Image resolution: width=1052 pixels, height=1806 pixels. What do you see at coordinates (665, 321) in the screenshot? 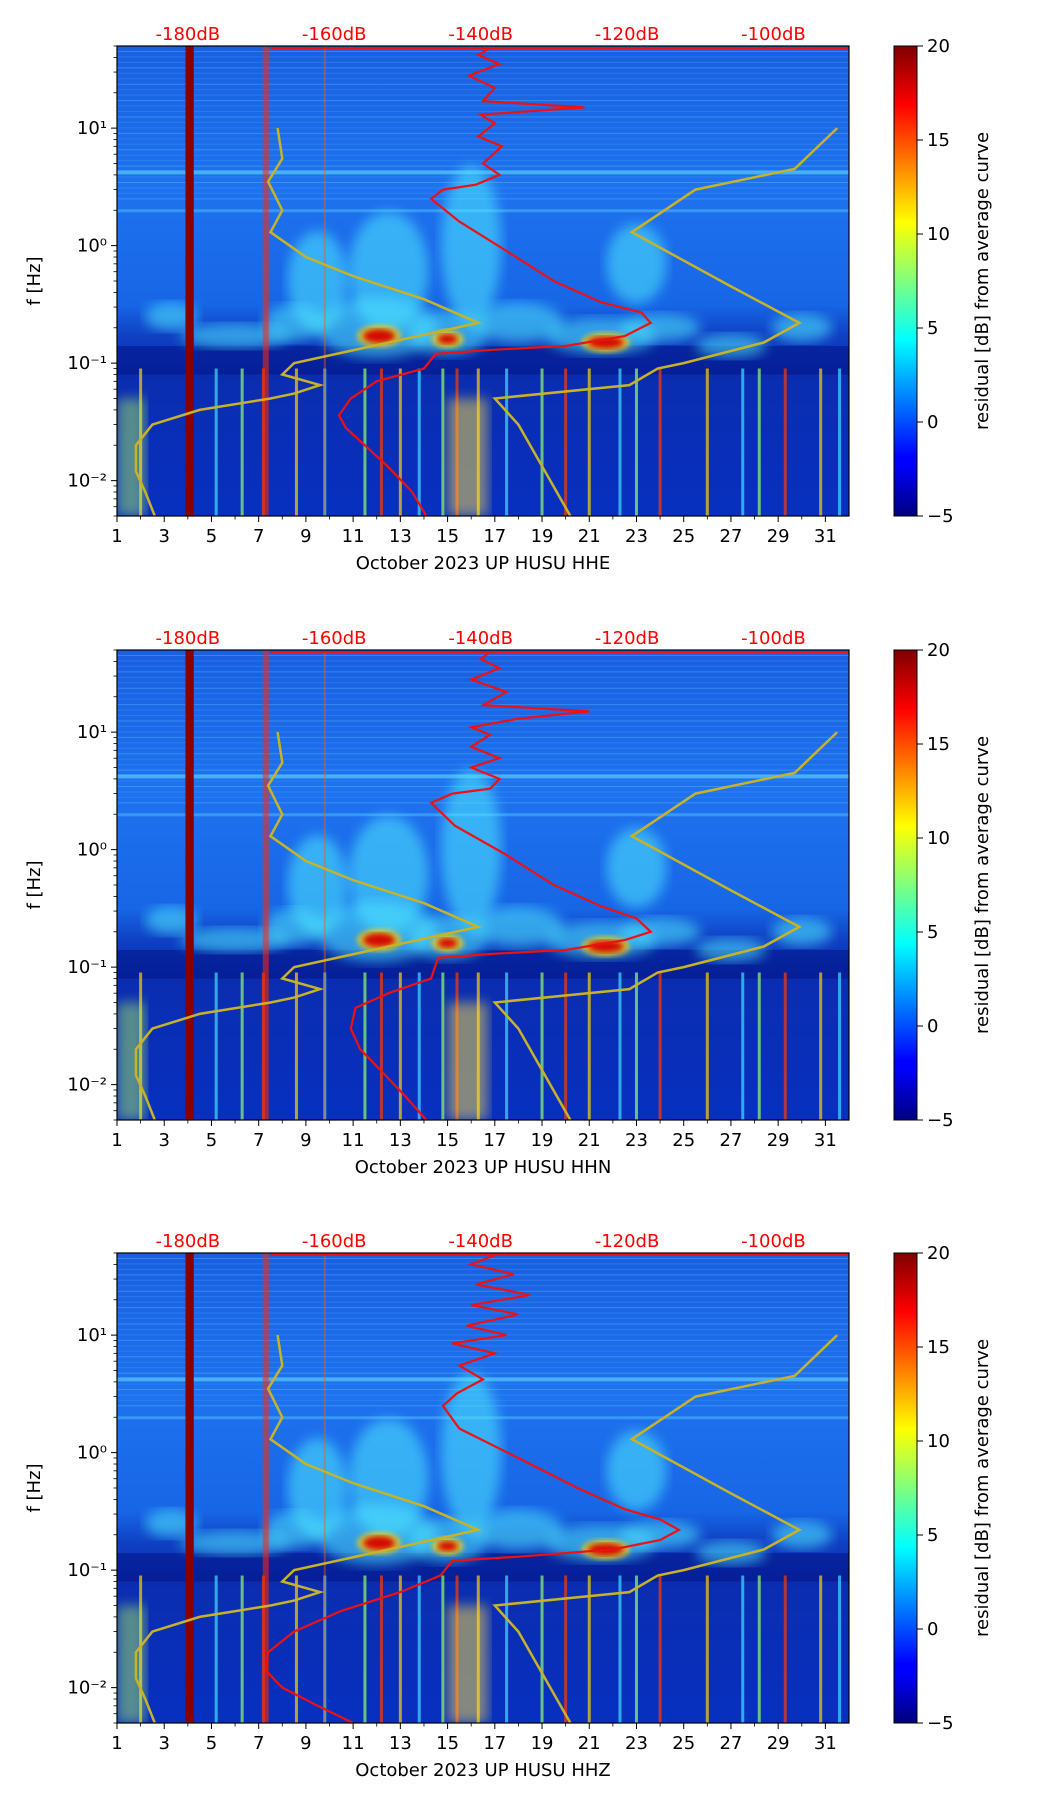
I see `high-noise-model-curve` at bounding box center [665, 321].